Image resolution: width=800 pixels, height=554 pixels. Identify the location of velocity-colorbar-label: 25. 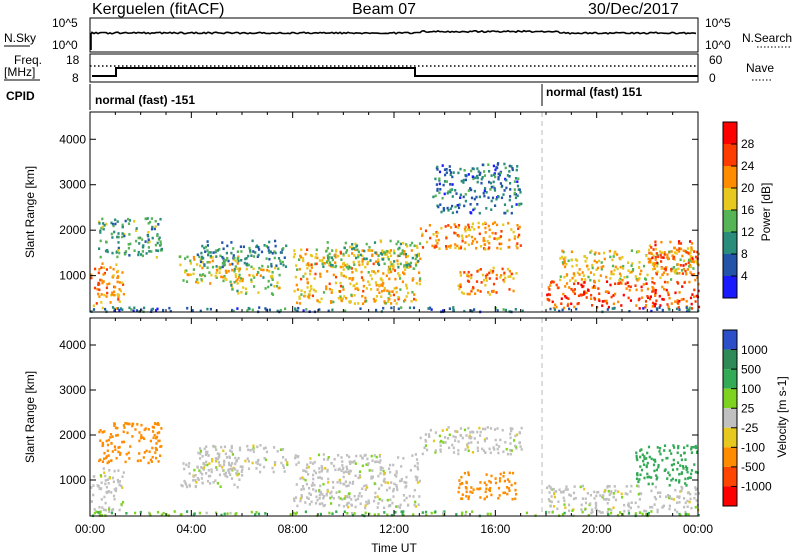
(748, 408).